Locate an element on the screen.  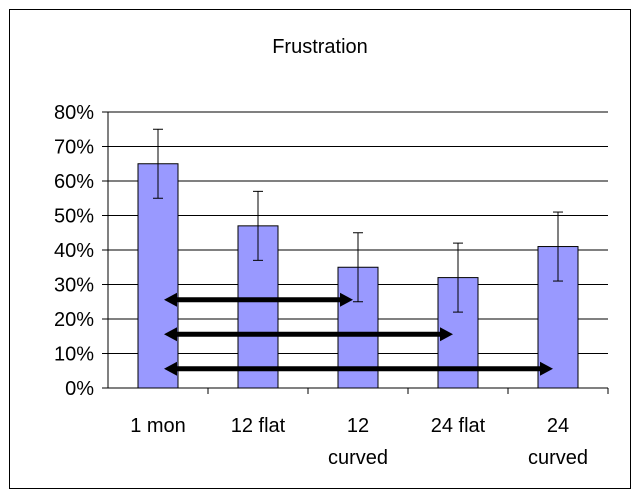
x-tick-label: 12 curved is located at coordinates (358, 442).